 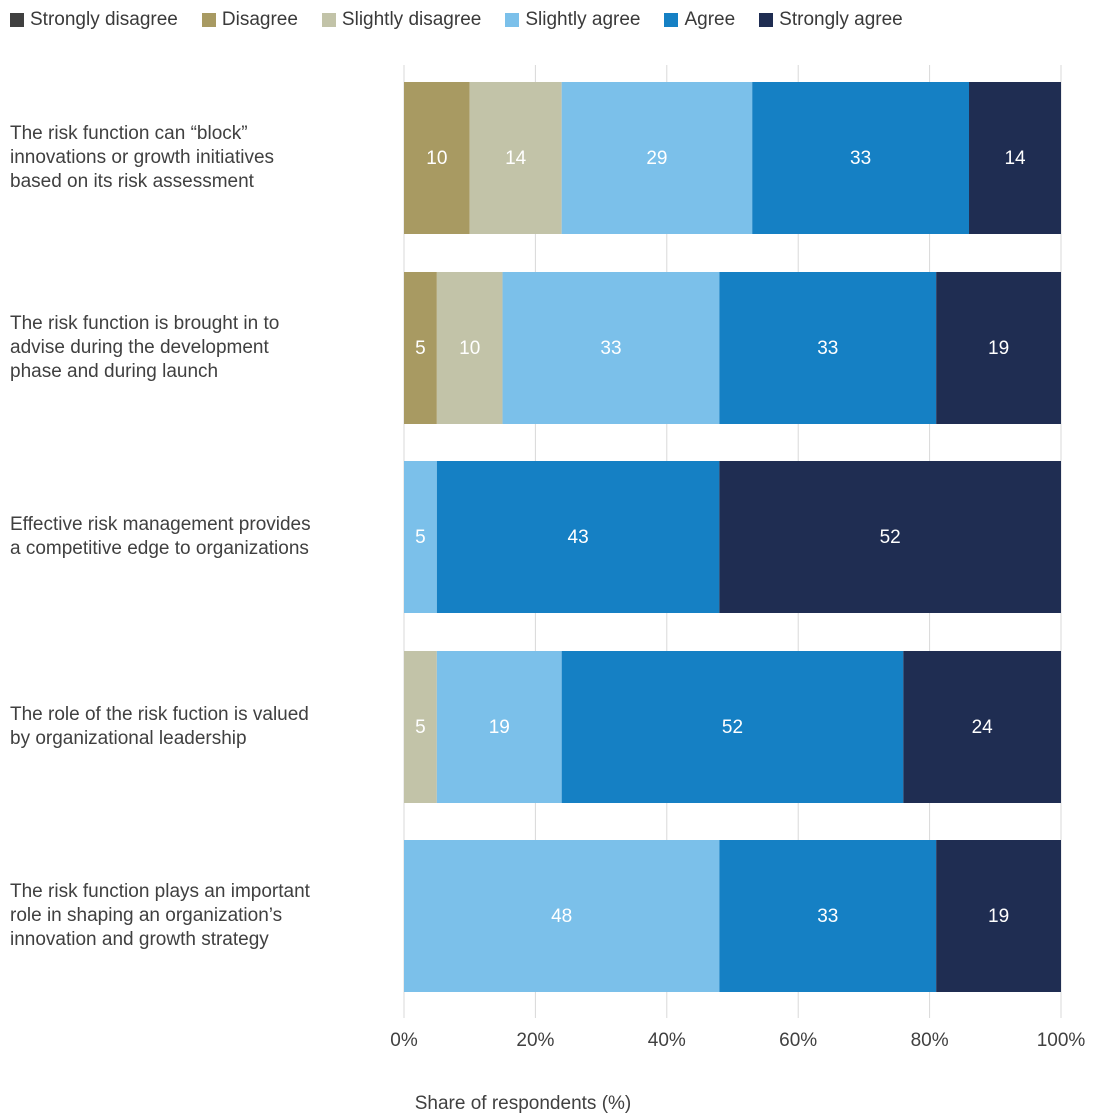 I want to click on category-label-line: Effective risk management provides, so click(x=180, y=525).